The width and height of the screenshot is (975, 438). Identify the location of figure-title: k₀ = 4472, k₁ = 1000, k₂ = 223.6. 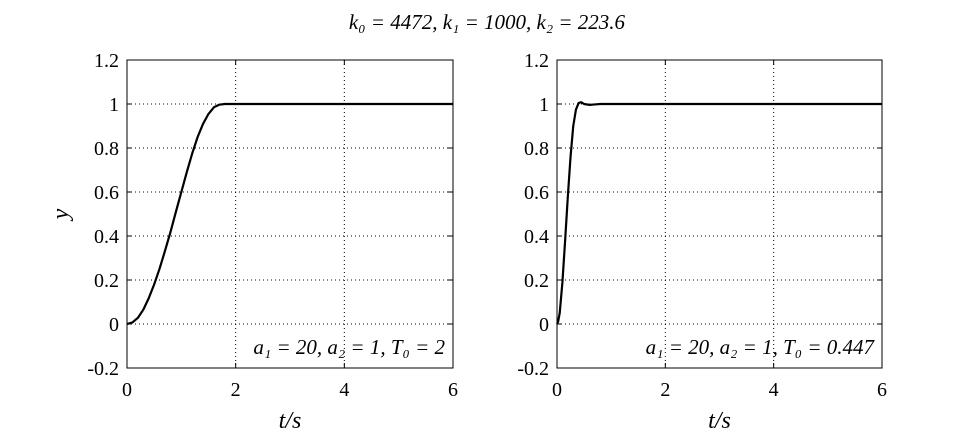
(487, 22).